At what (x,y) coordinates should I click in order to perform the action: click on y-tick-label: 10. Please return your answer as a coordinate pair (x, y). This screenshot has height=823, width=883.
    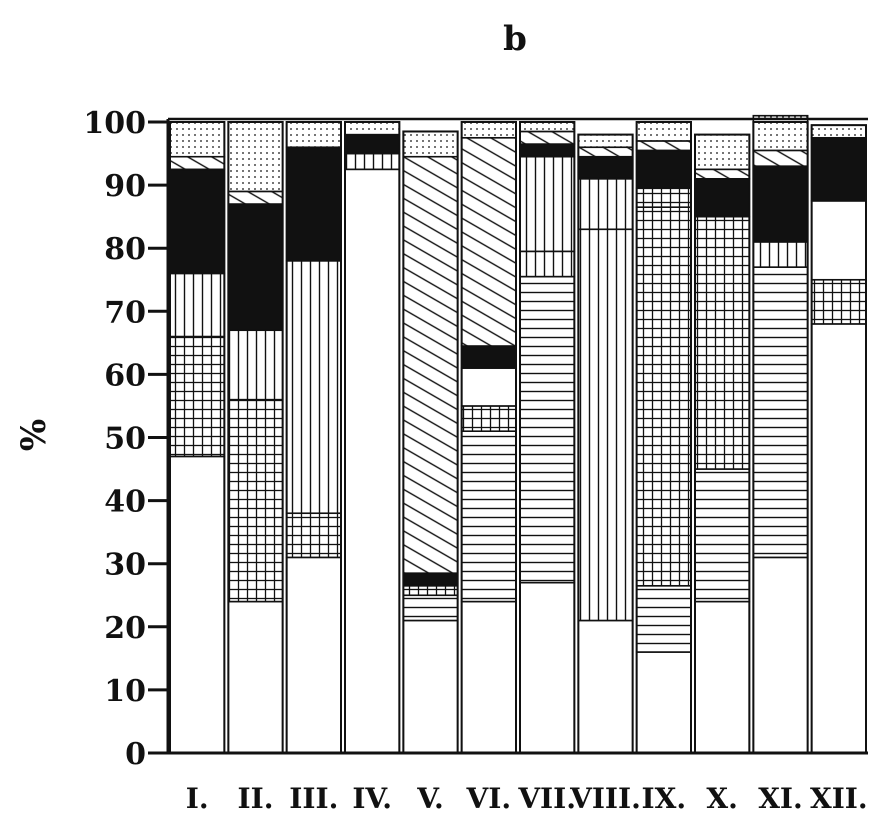
    Looking at the image, I should click on (125, 691).